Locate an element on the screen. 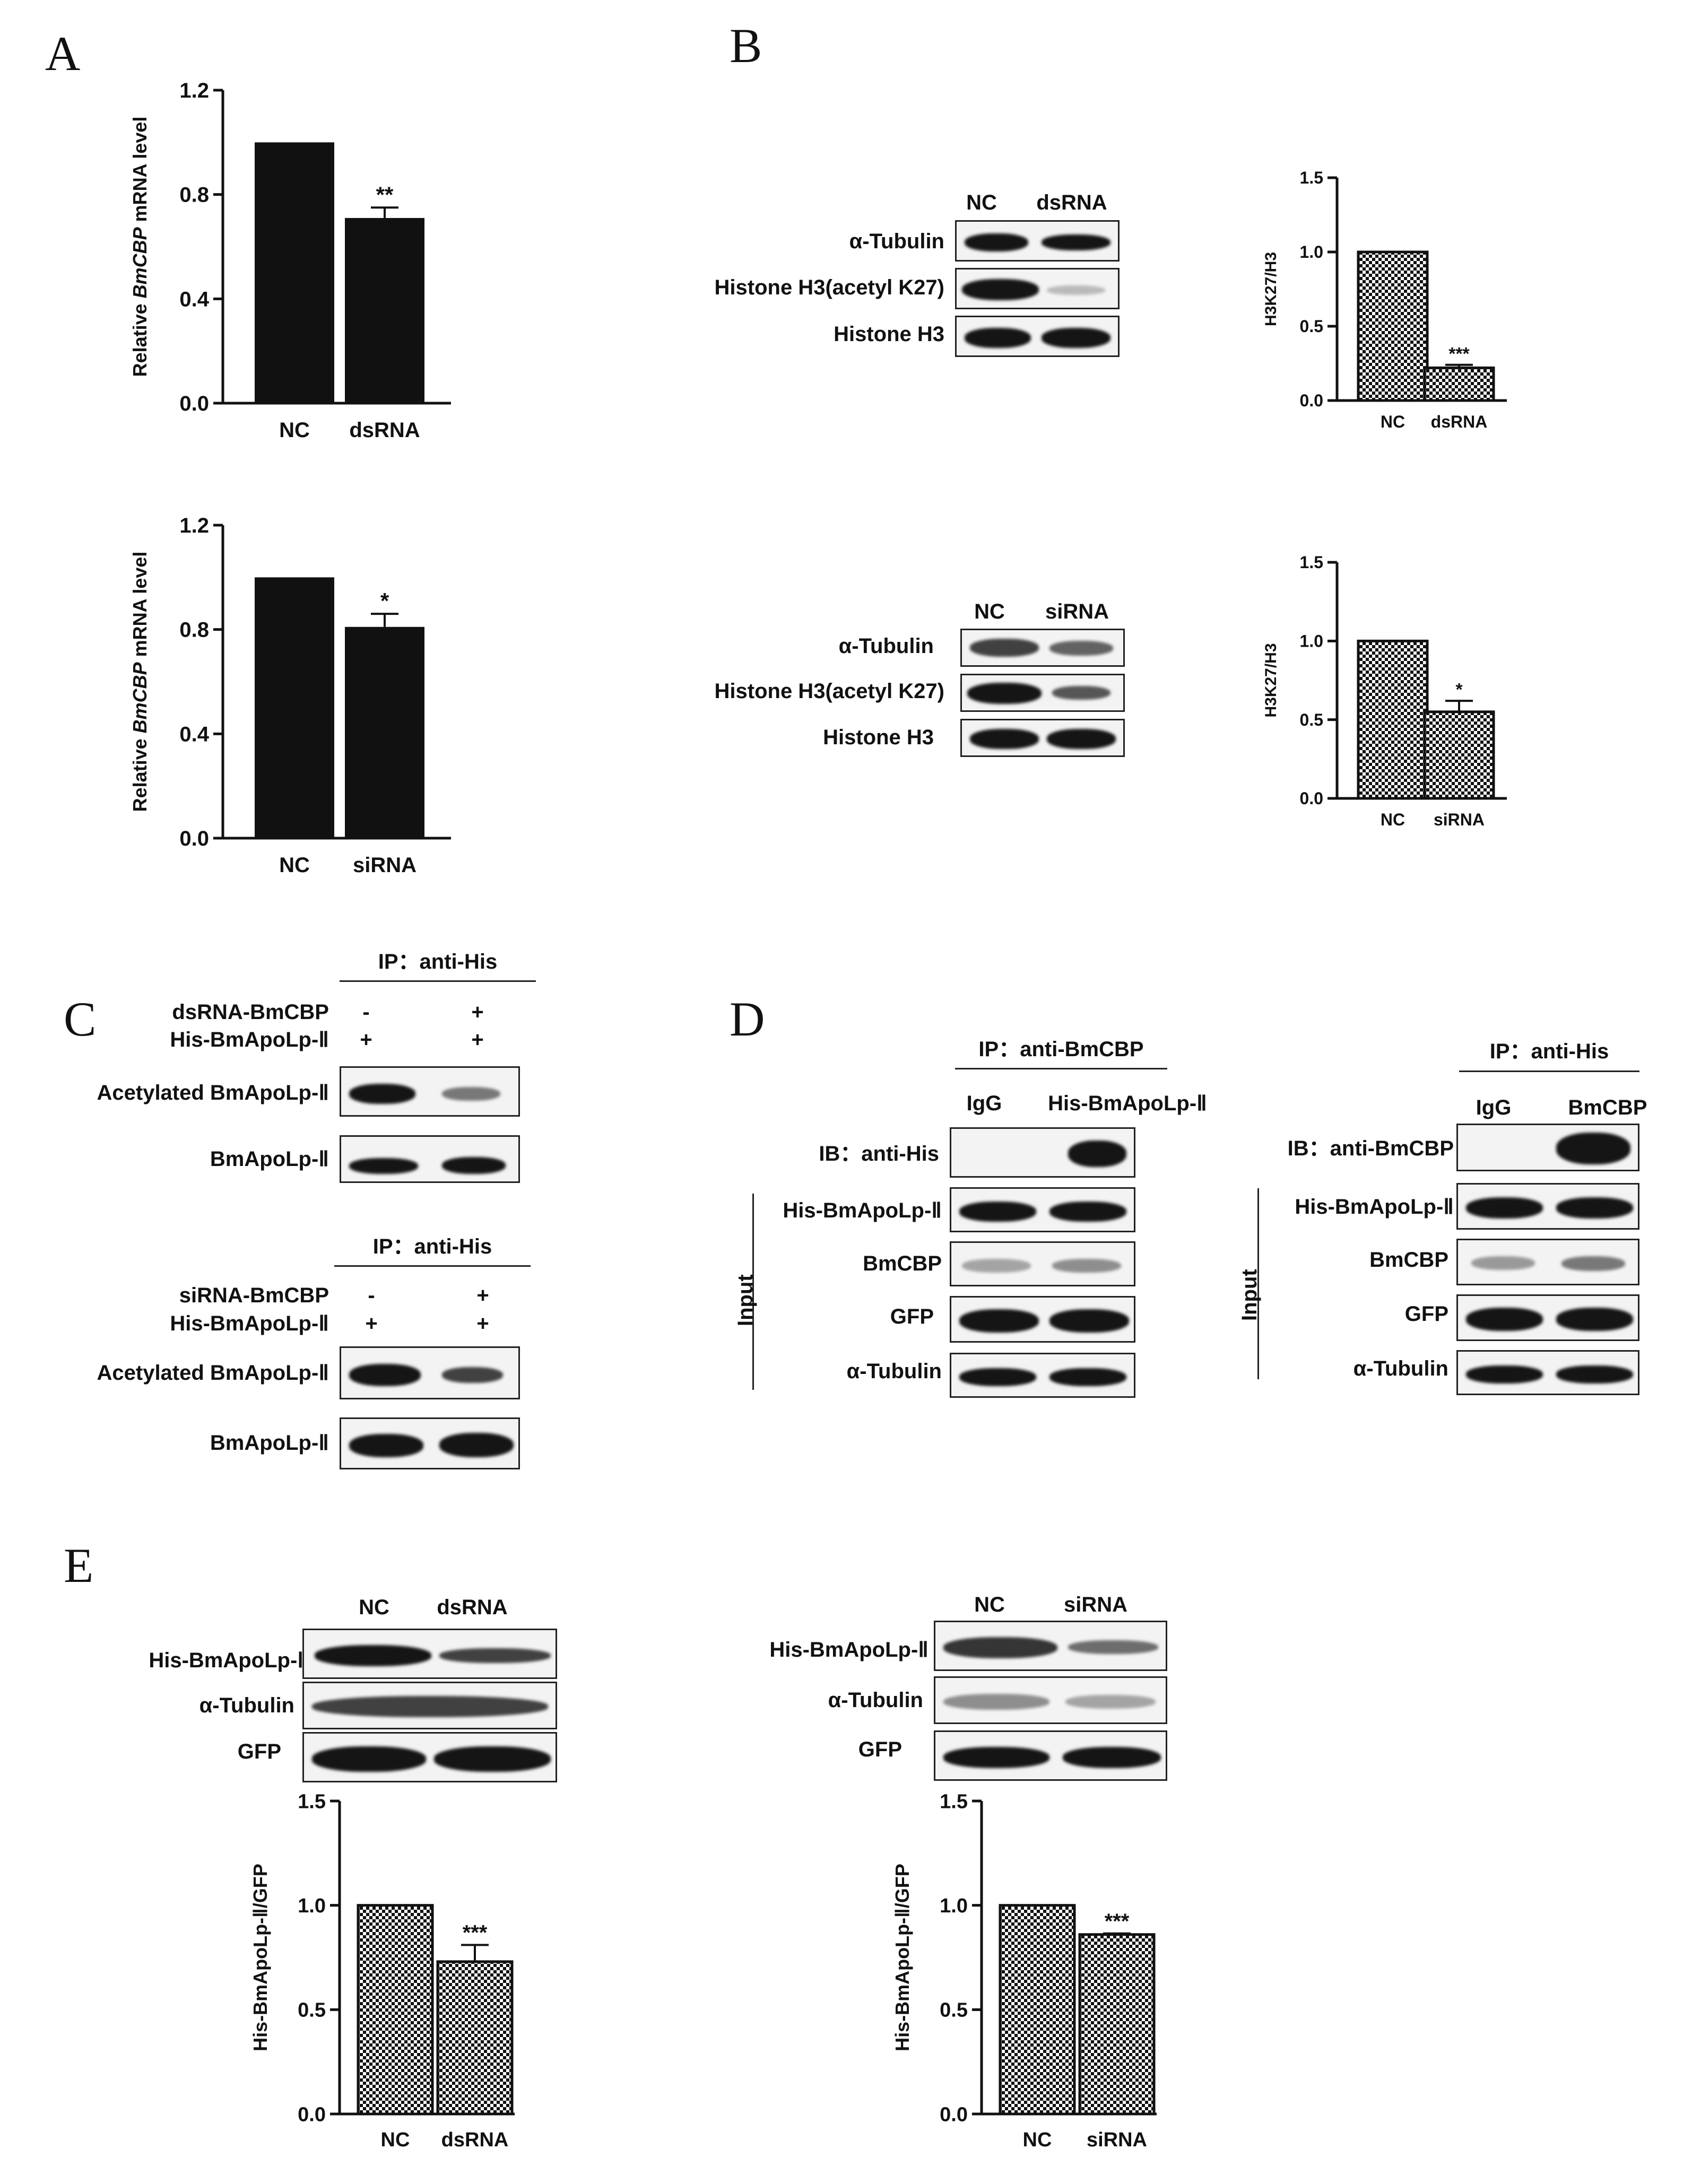  row-label: Acetylated BmApoLp-Ⅱ is located at coordinates (213, 1092).